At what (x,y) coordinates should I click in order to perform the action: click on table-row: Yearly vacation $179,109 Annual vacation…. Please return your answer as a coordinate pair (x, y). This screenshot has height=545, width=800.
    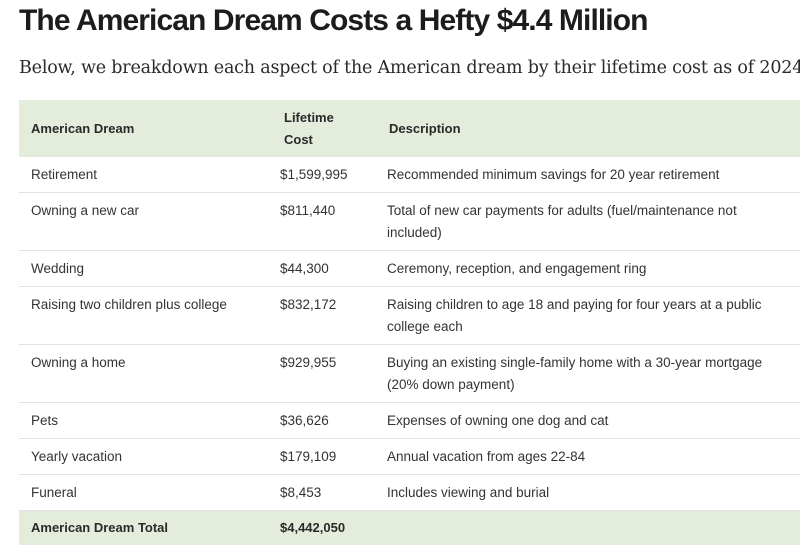
    Looking at the image, I should click on (409, 457).